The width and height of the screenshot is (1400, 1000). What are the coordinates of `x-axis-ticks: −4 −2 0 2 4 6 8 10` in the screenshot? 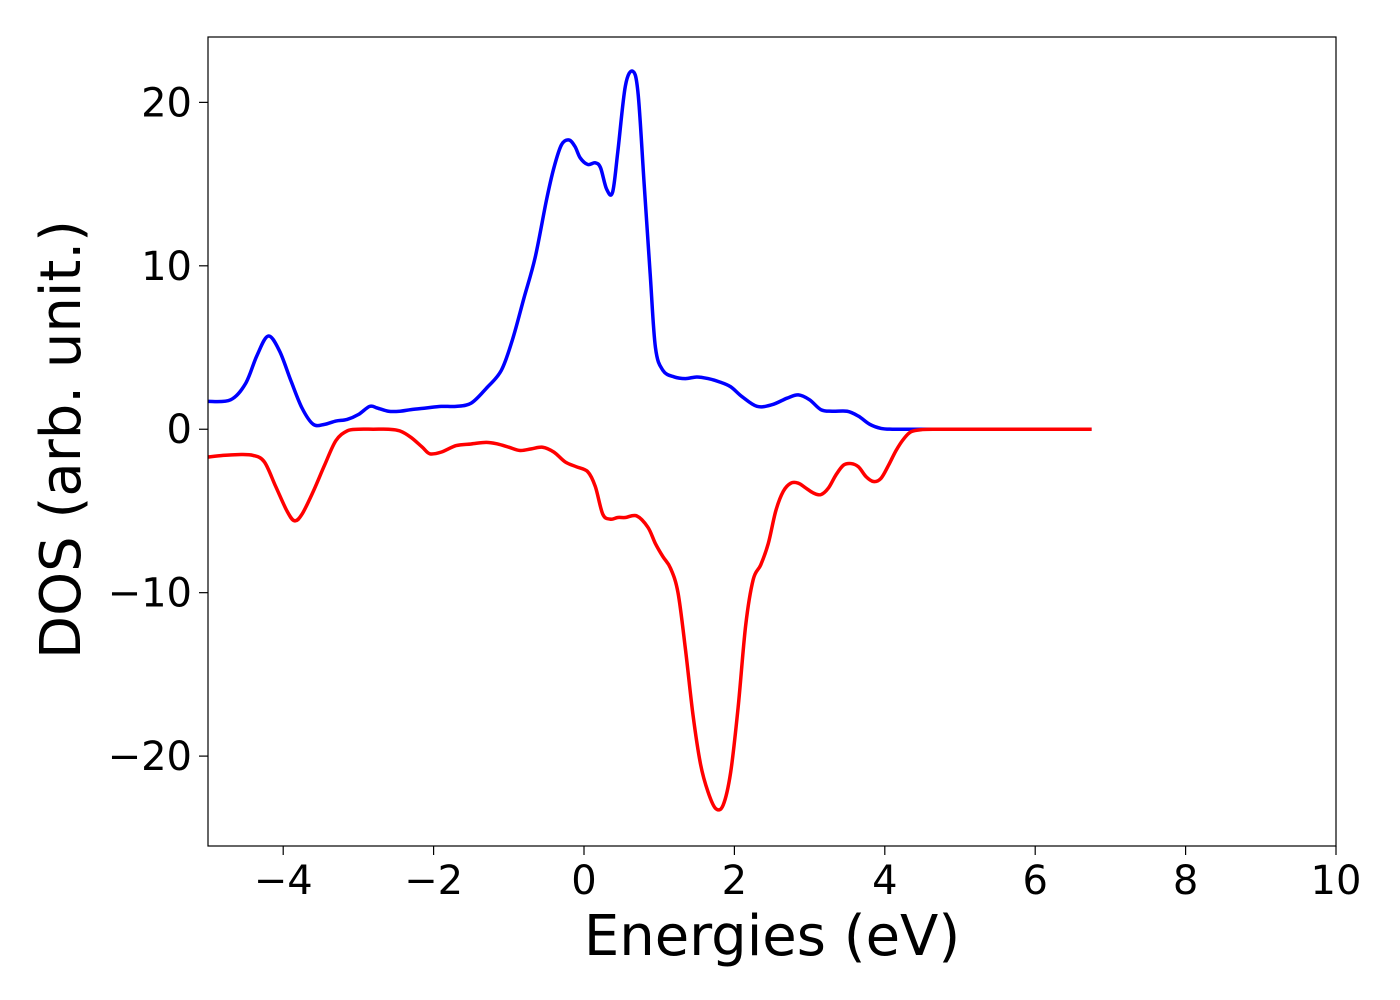 It's located at (808, 875).